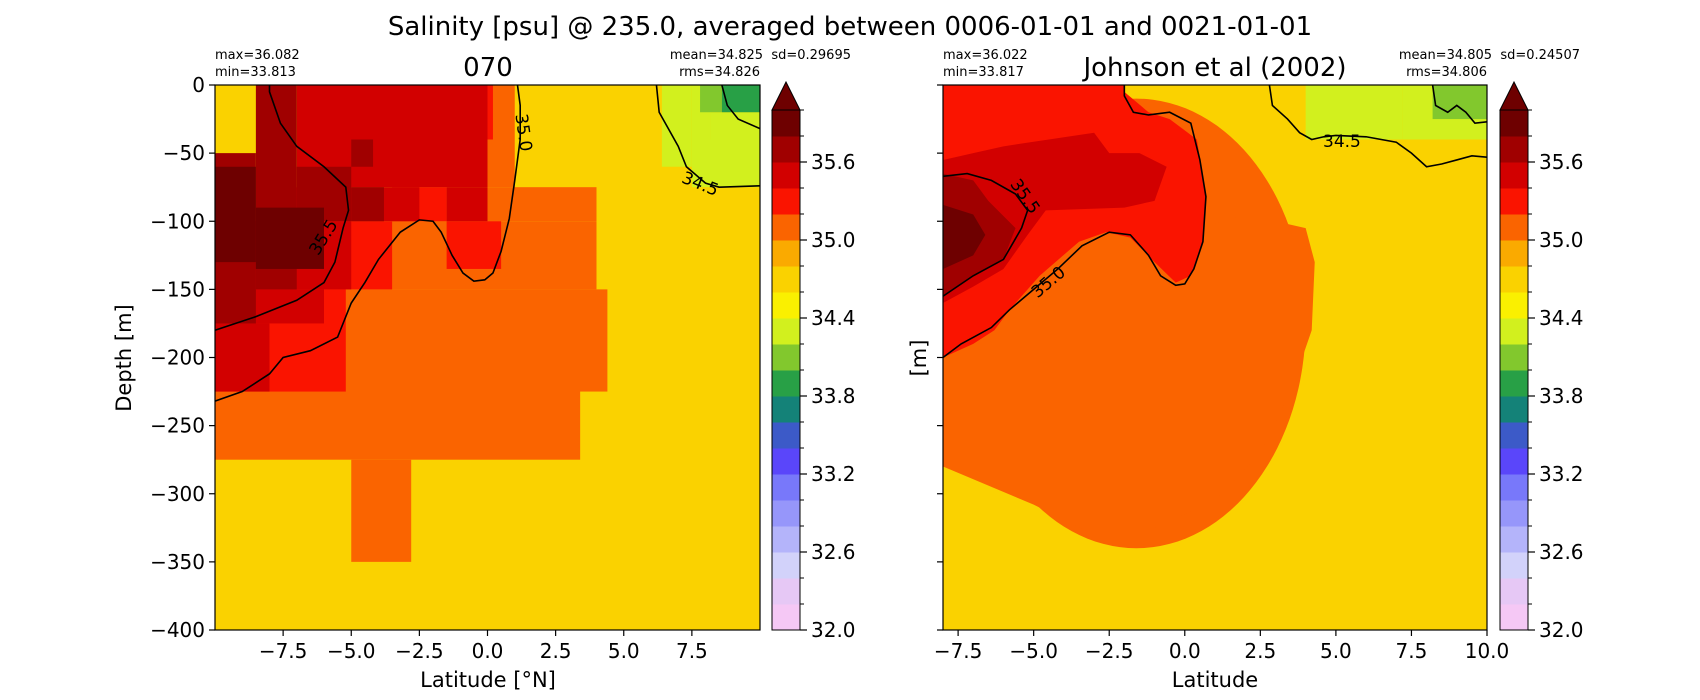 Image resolution: width=1700 pixels, height=700 pixels. Describe the element at coordinates (719, 72) in the screenshot. I see `stat-rms: rms=34.826` at that location.